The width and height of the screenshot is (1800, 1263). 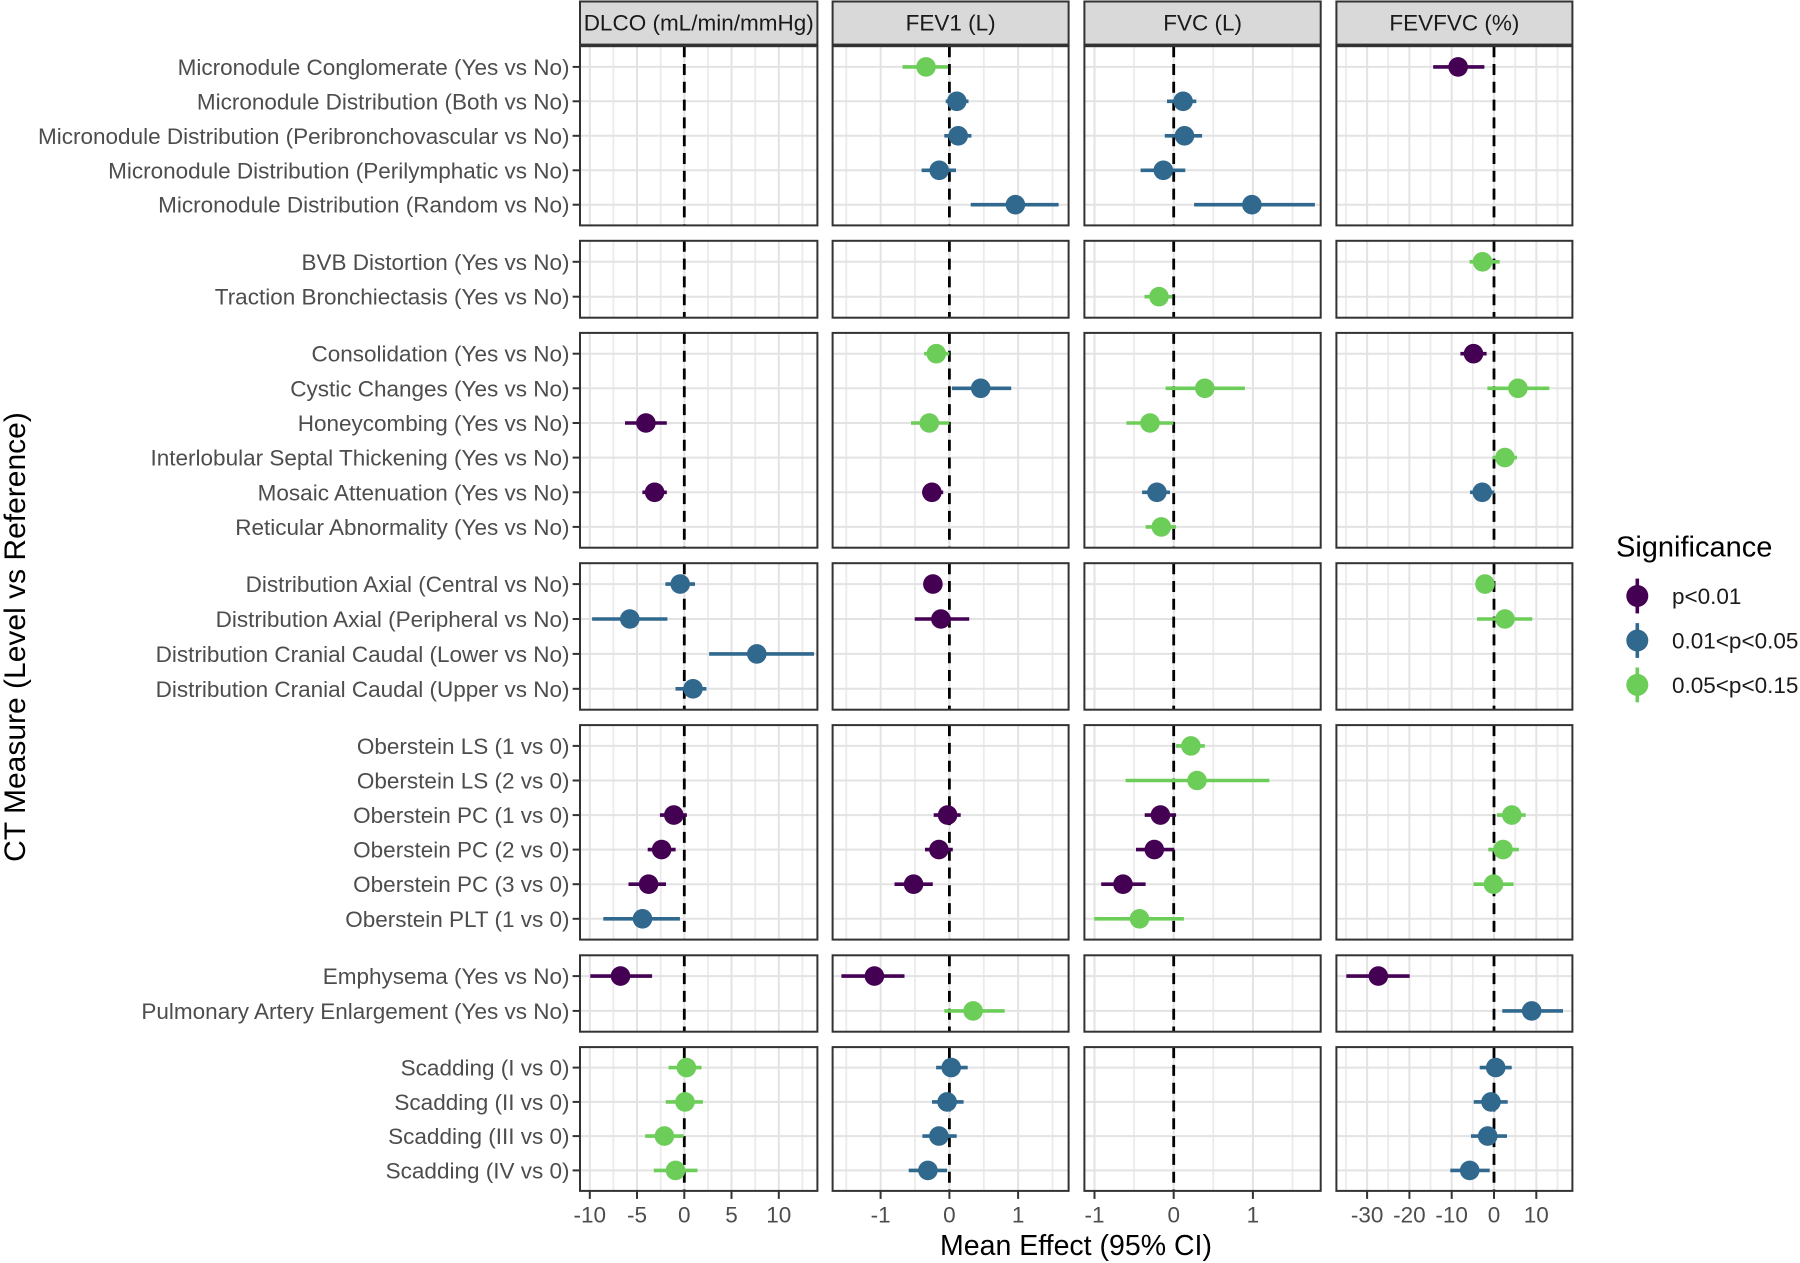 What do you see at coordinates (1367, 1215) in the screenshot?
I see `svg-text: -30` at bounding box center [1367, 1215].